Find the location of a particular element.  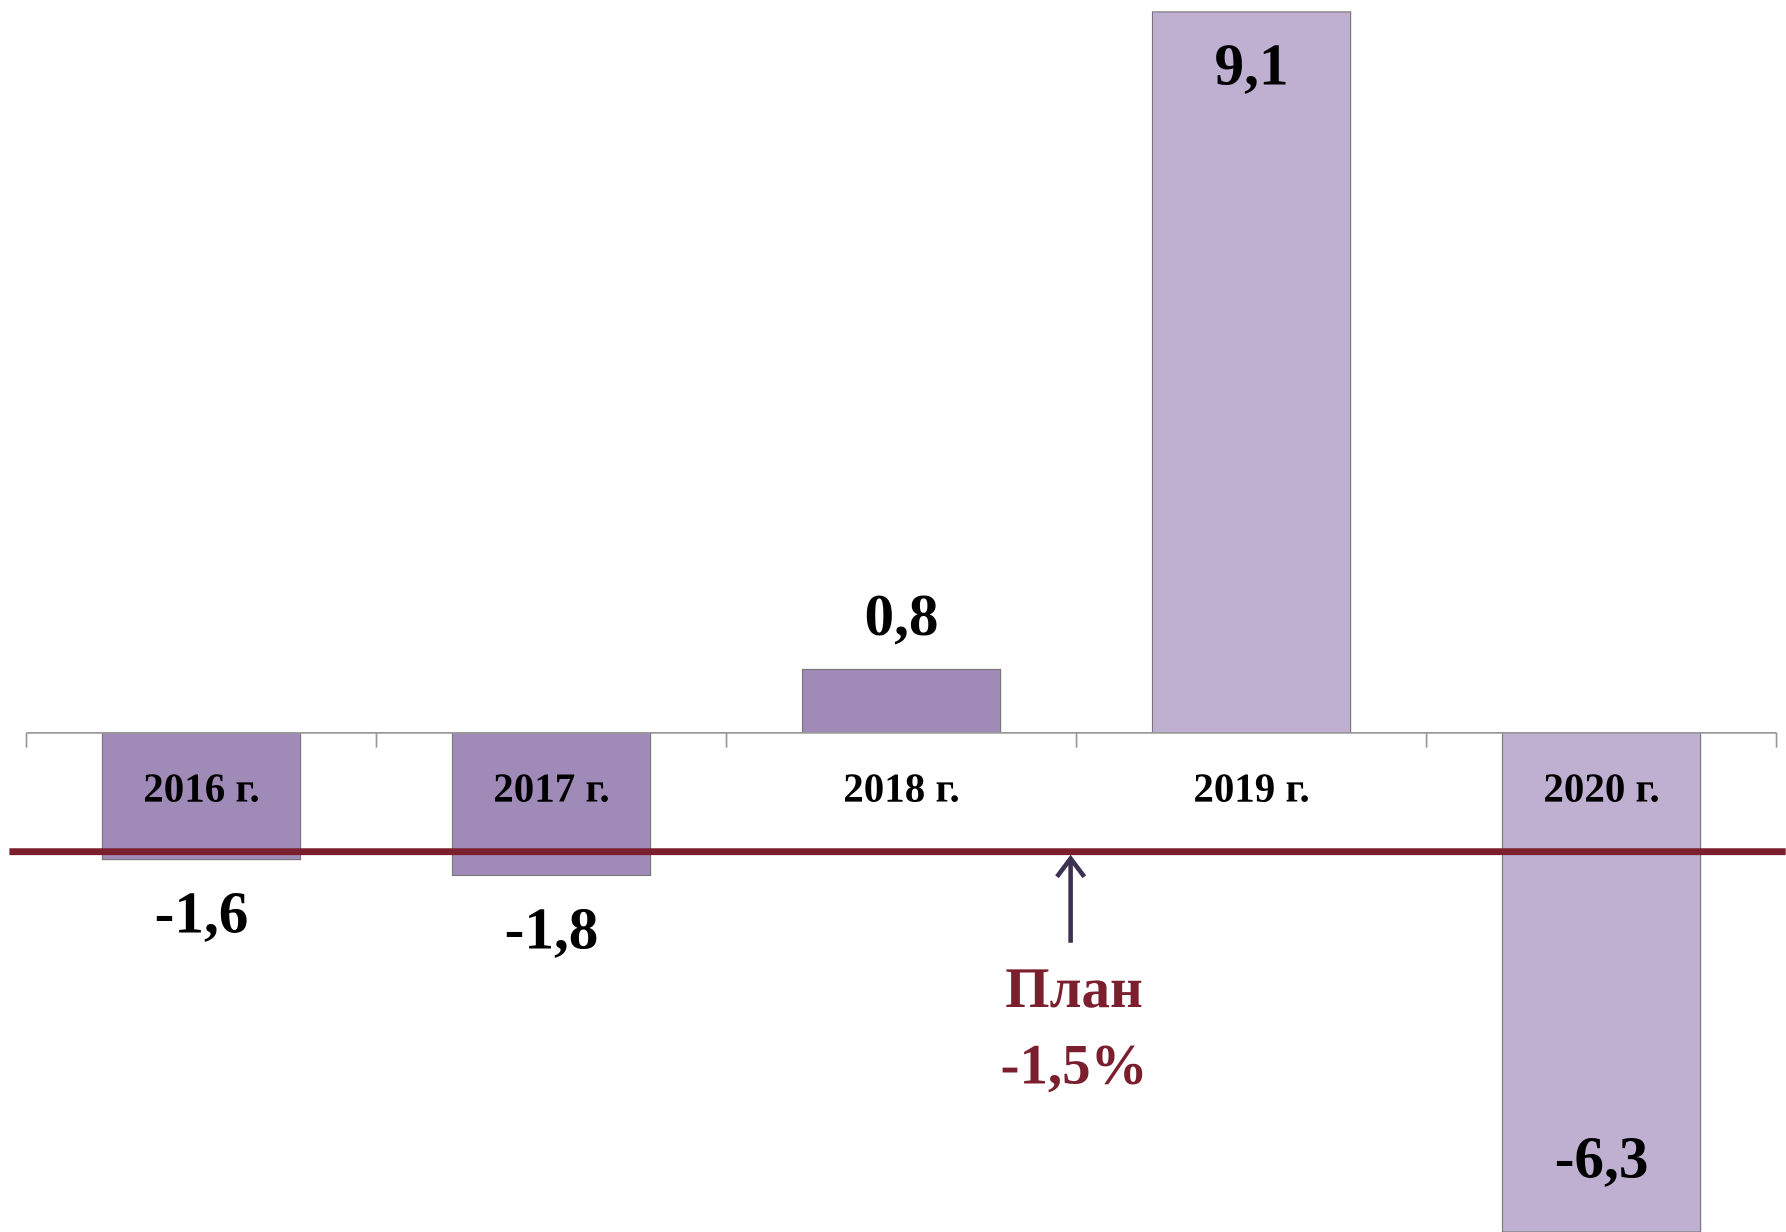

x-tick-label: 2020 г. is located at coordinates (1601, 787).